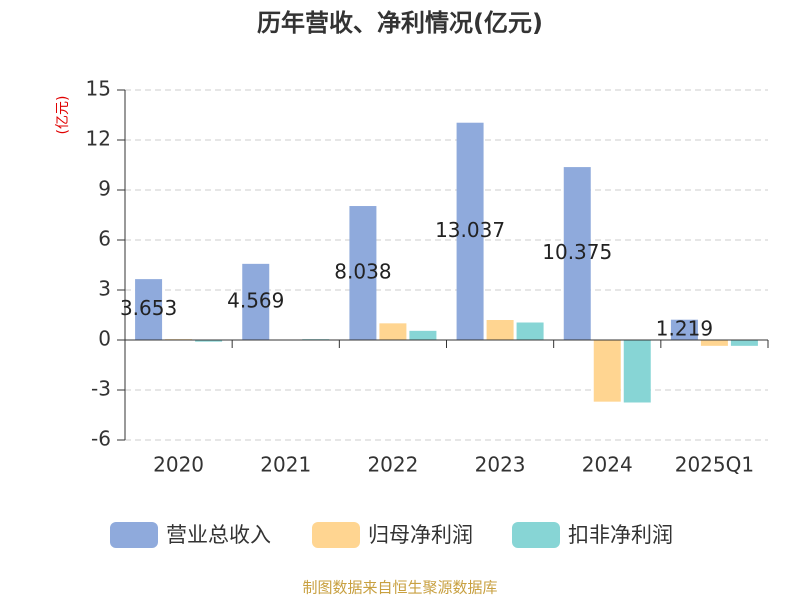 The height and width of the screenshot is (600, 800). I want to click on data-label: 8.038, so click(362, 272).